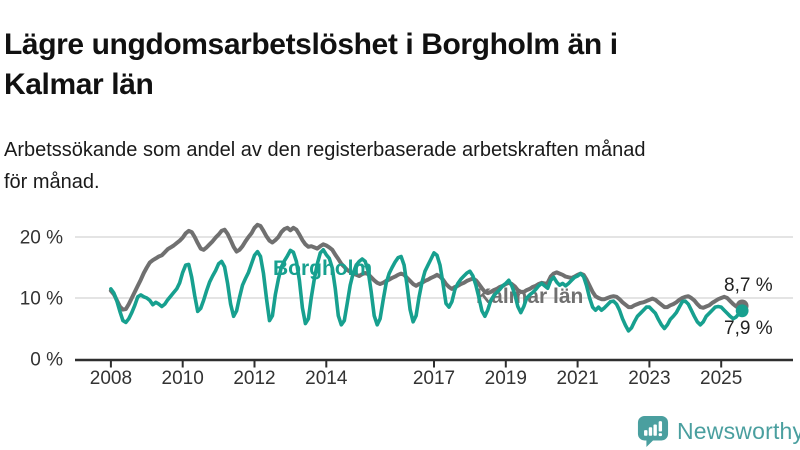 This screenshot has height=450, width=800. What do you see at coordinates (748, 328) in the screenshot?
I see `end-value-label-borgholm: 7,9 %` at bounding box center [748, 328].